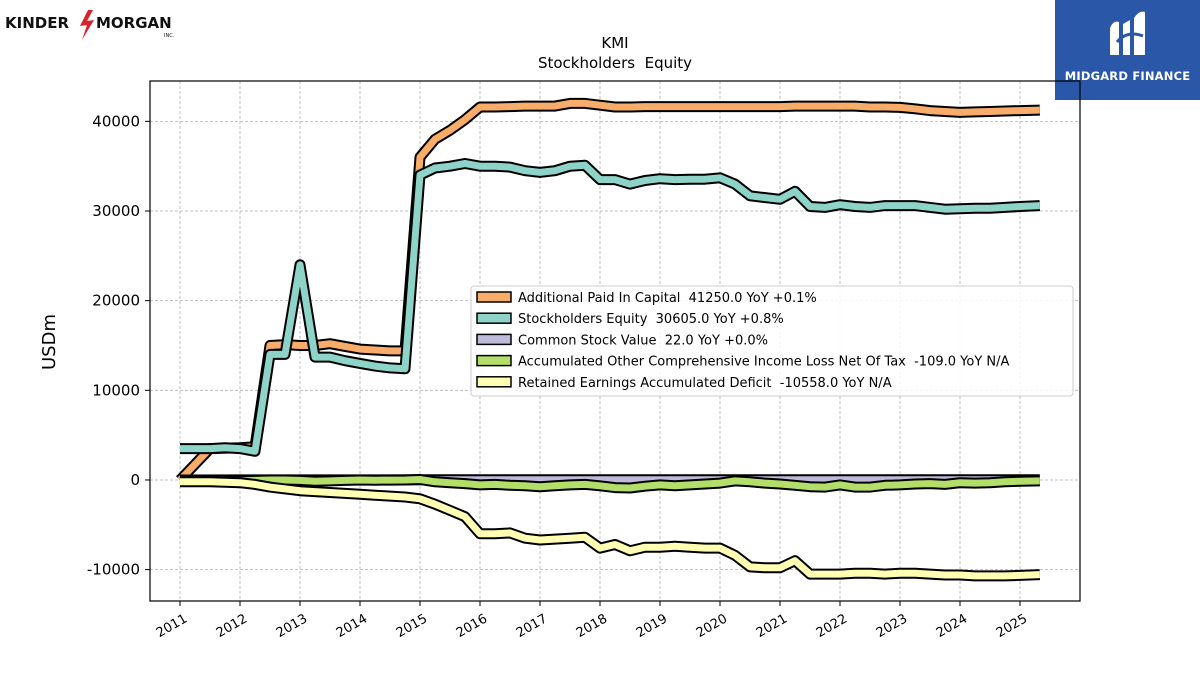  What do you see at coordinates (292, 626) in the screenshot?
I see `x-tick-label-2: 2013` at bounding box center [292, 626].